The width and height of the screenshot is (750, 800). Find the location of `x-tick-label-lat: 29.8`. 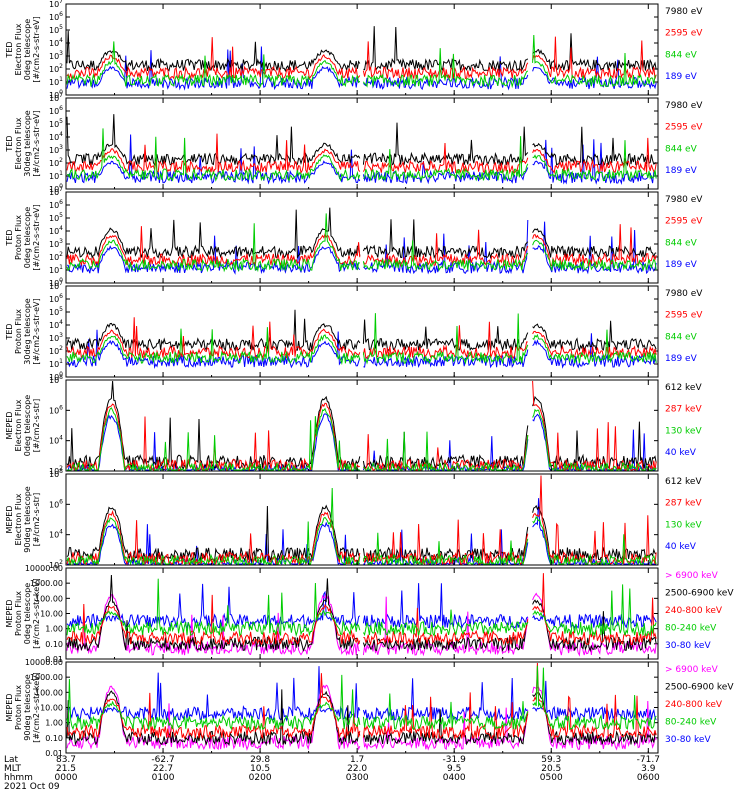

x-tick-label-lat: 29.8 is located at coordinates (260, 760).